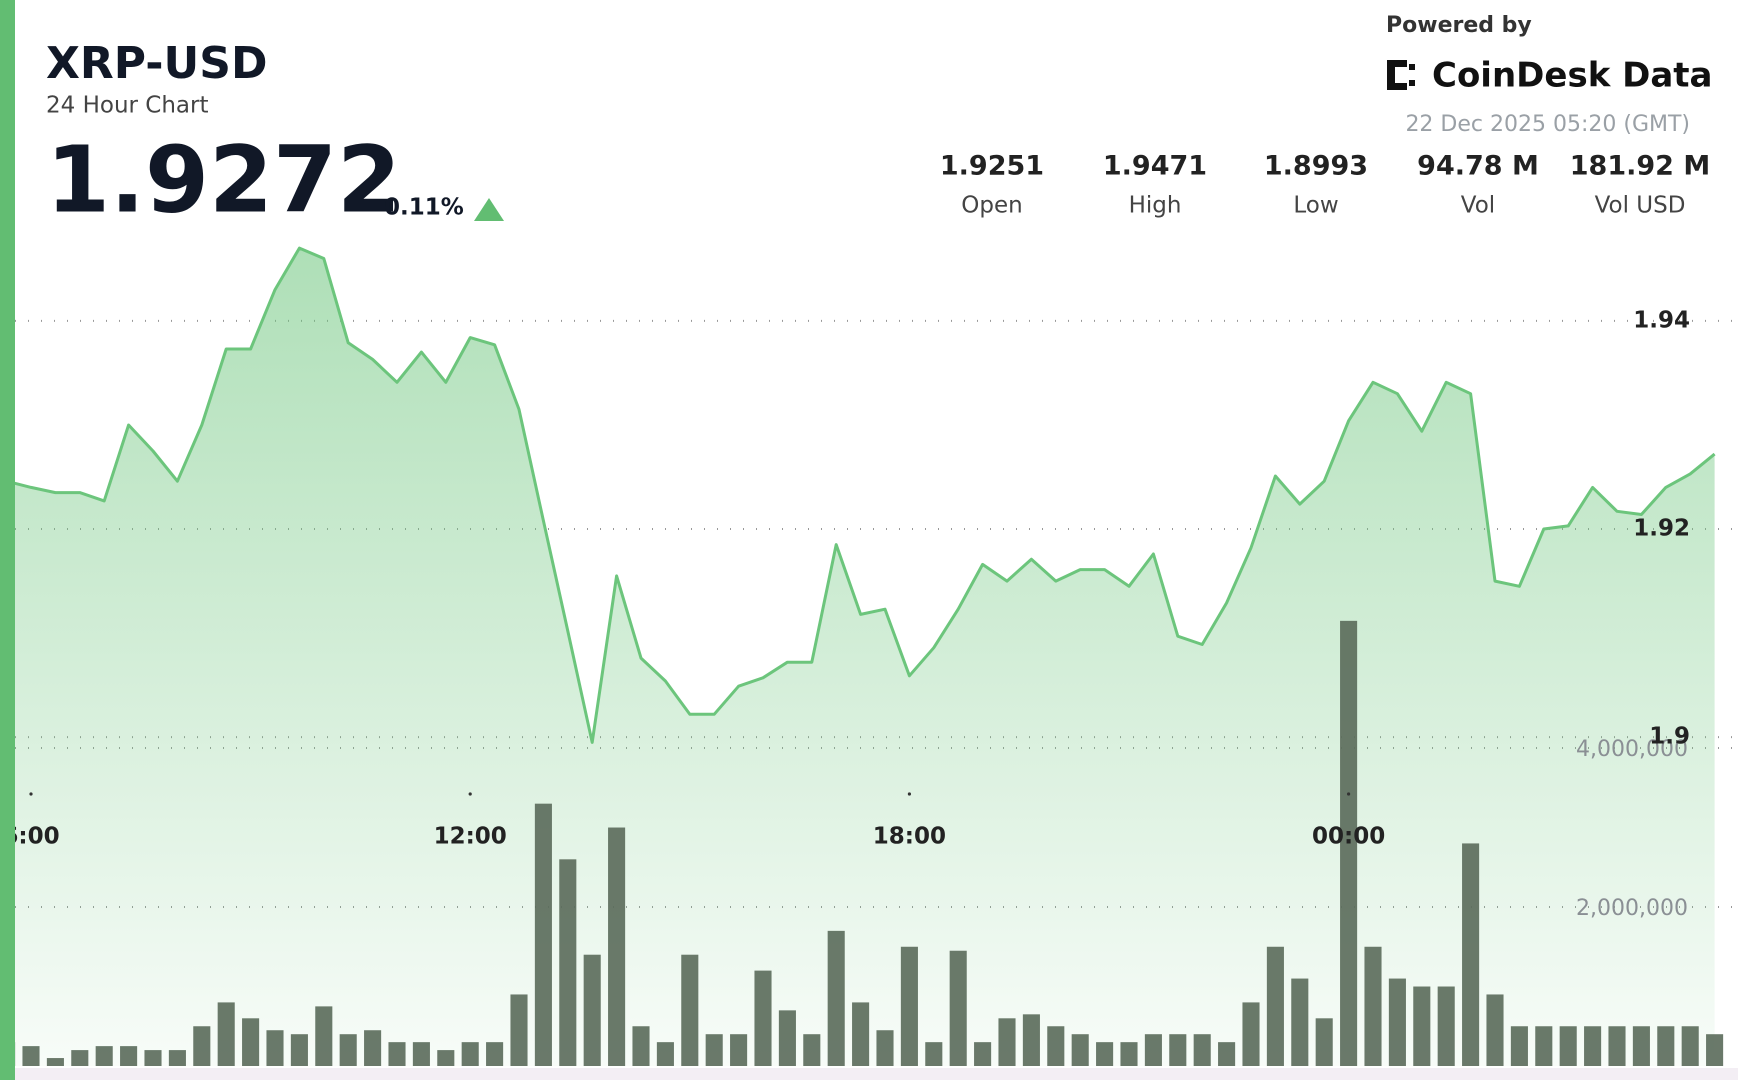  What do you see at coordinates (1401, 75) in the screenshot?
I see `brand-logo` at bounding box center [1401, 75].